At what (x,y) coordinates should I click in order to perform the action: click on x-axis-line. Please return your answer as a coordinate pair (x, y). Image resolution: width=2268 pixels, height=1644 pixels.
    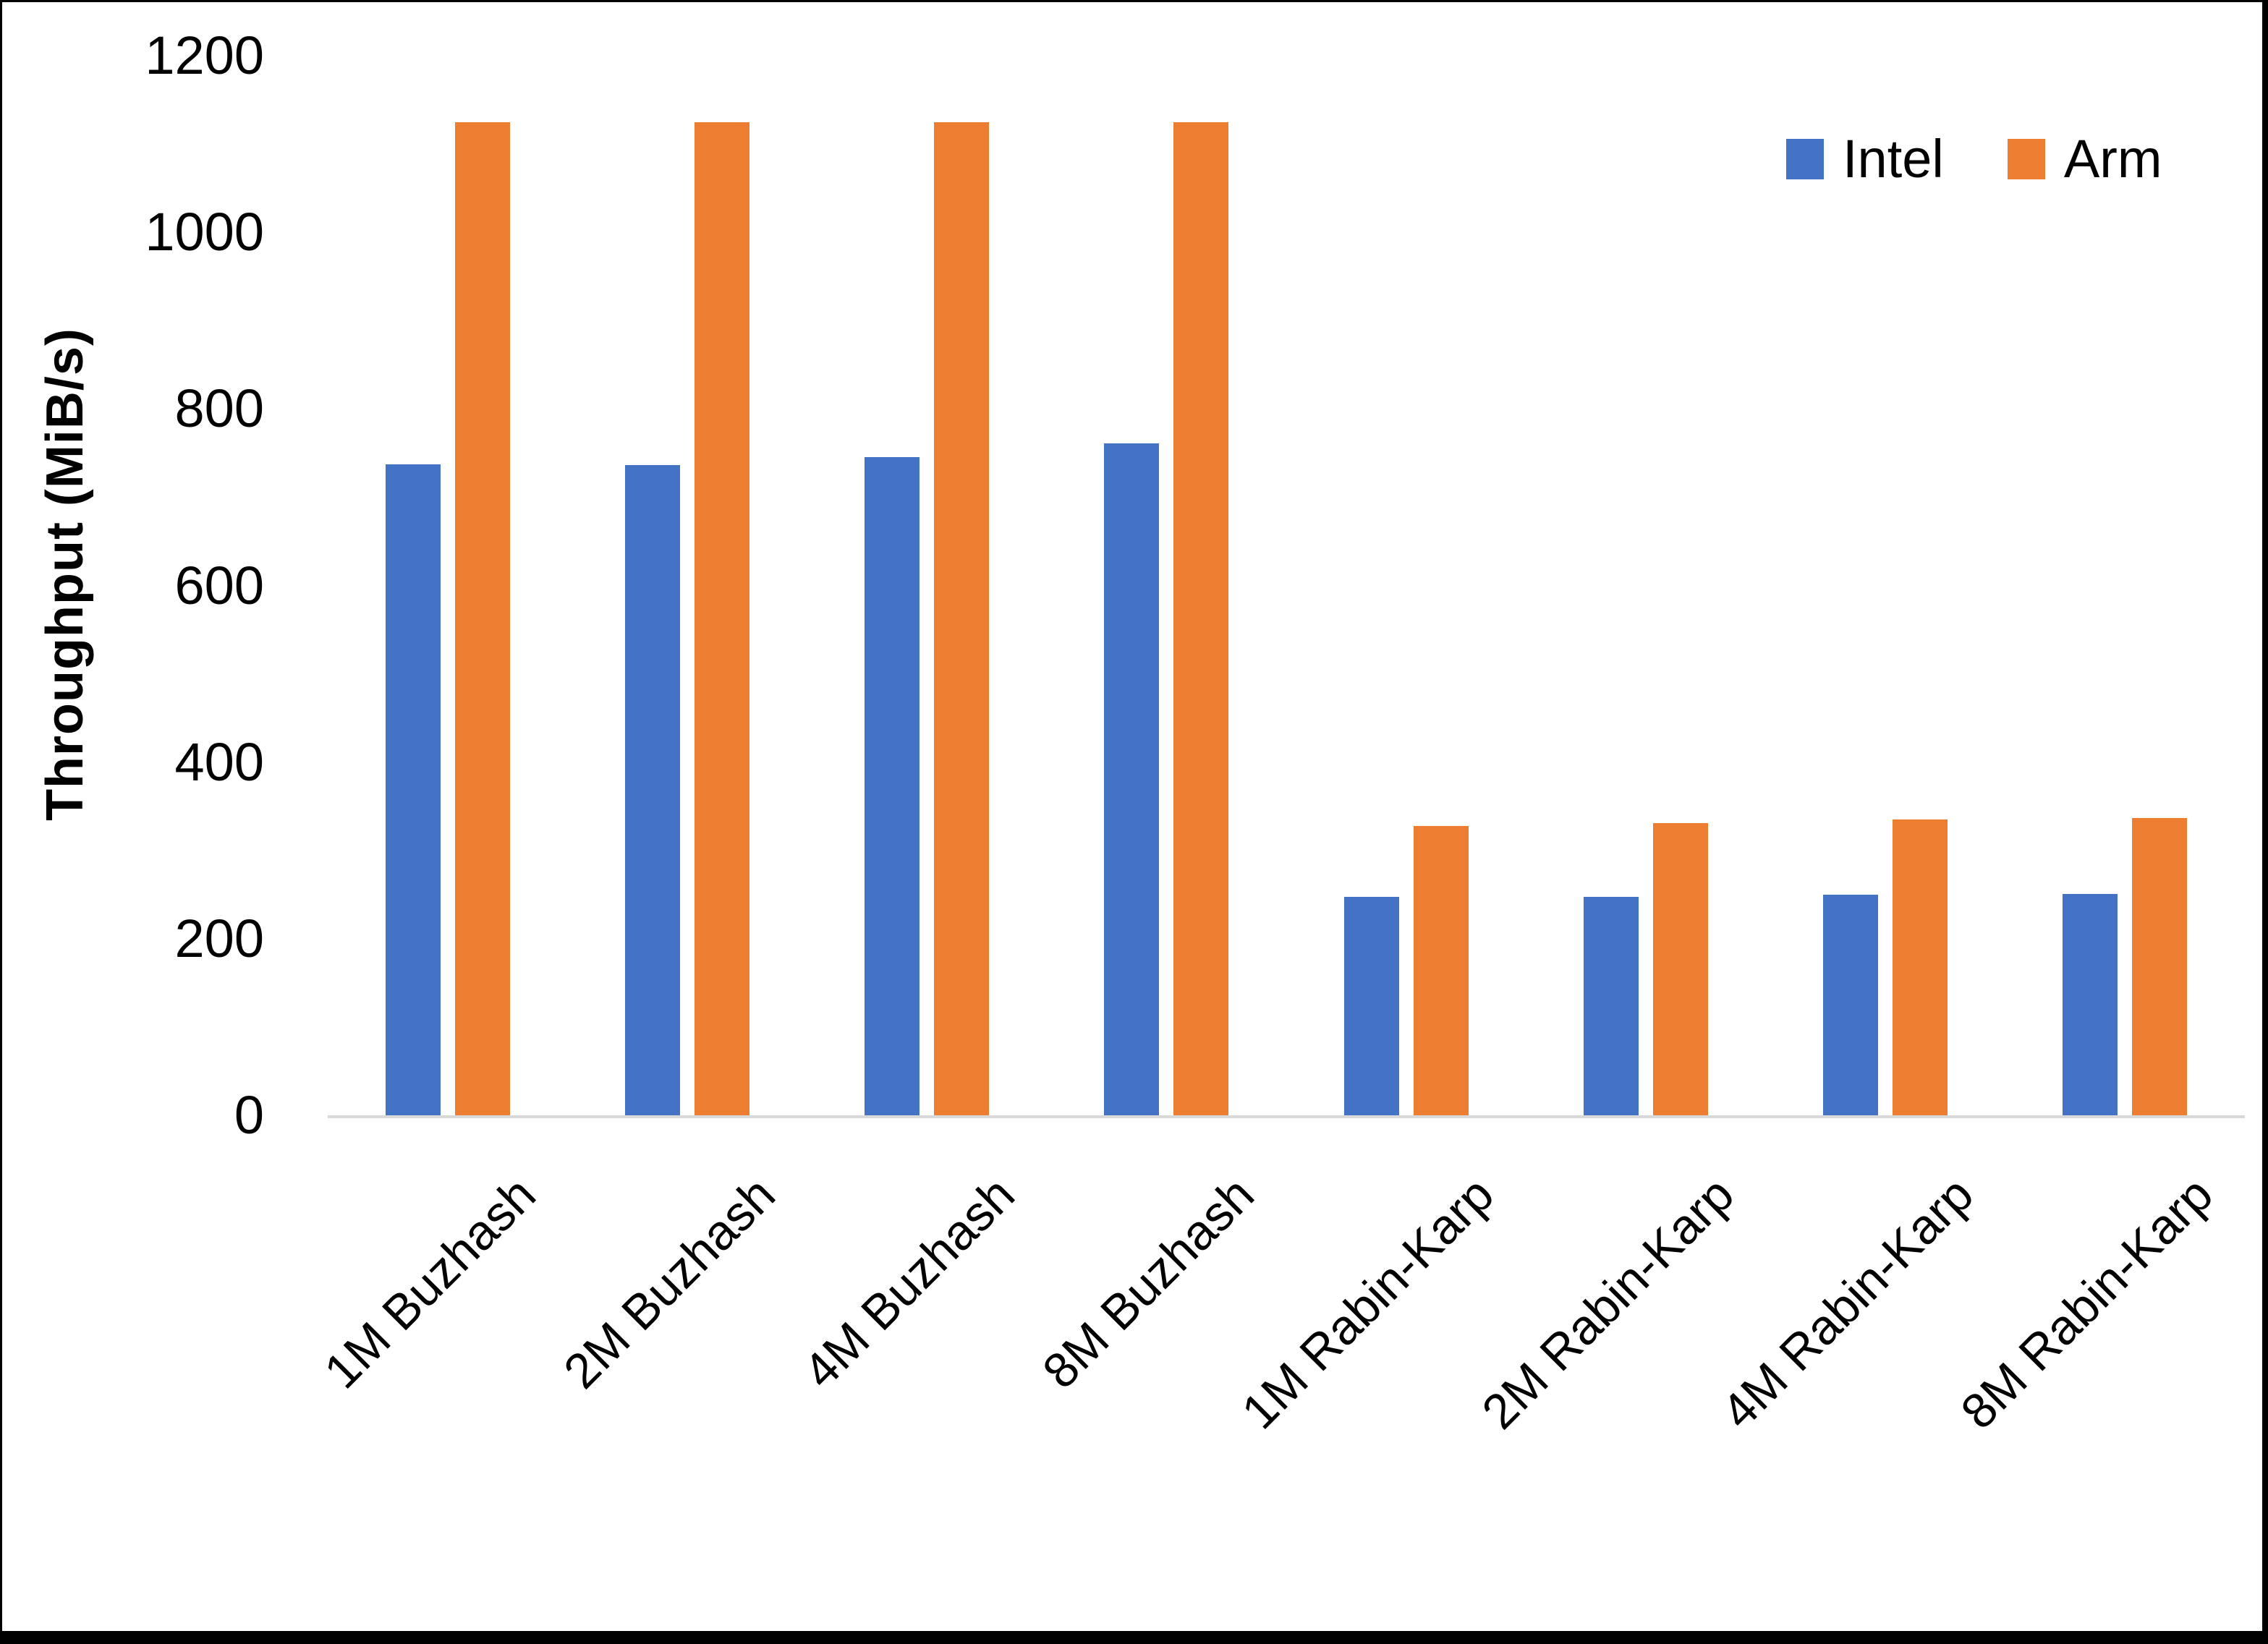
    Looking at the image, I should click on (1286, 1116).